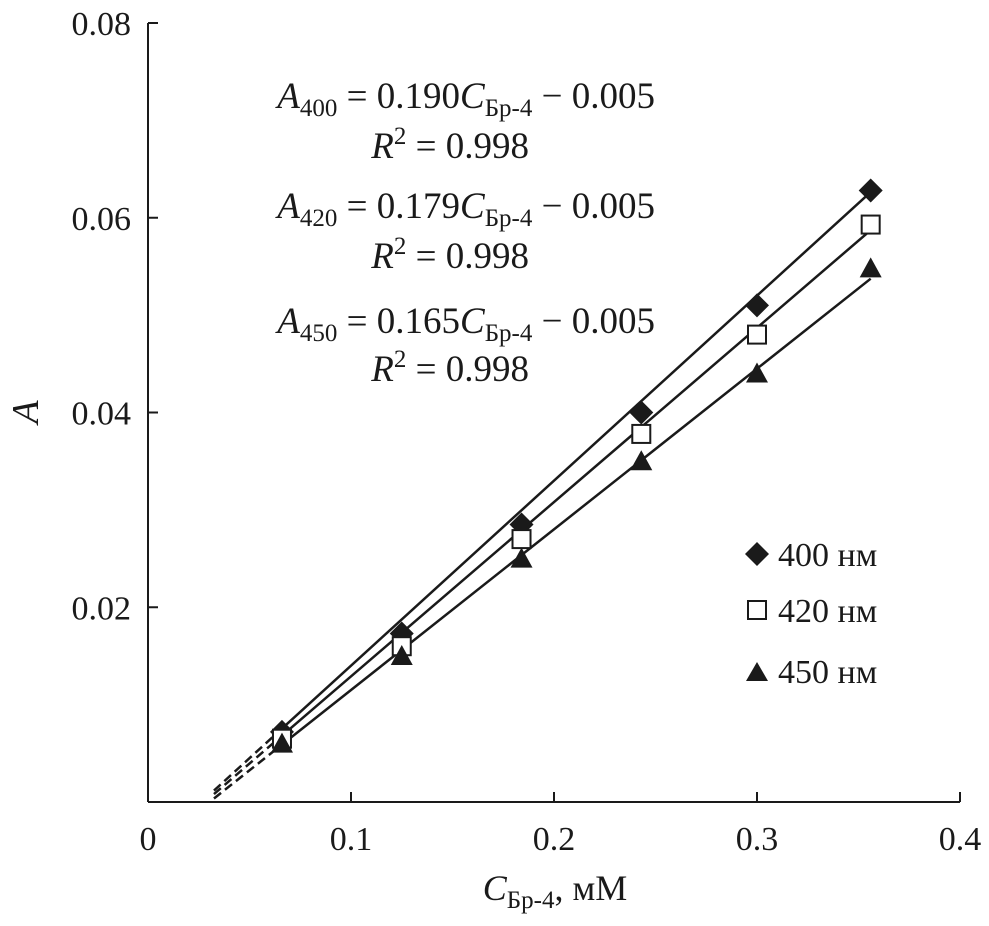 The image size is (989, 926). I want to click on y-tick-label: 0.08, so click(102, 24).